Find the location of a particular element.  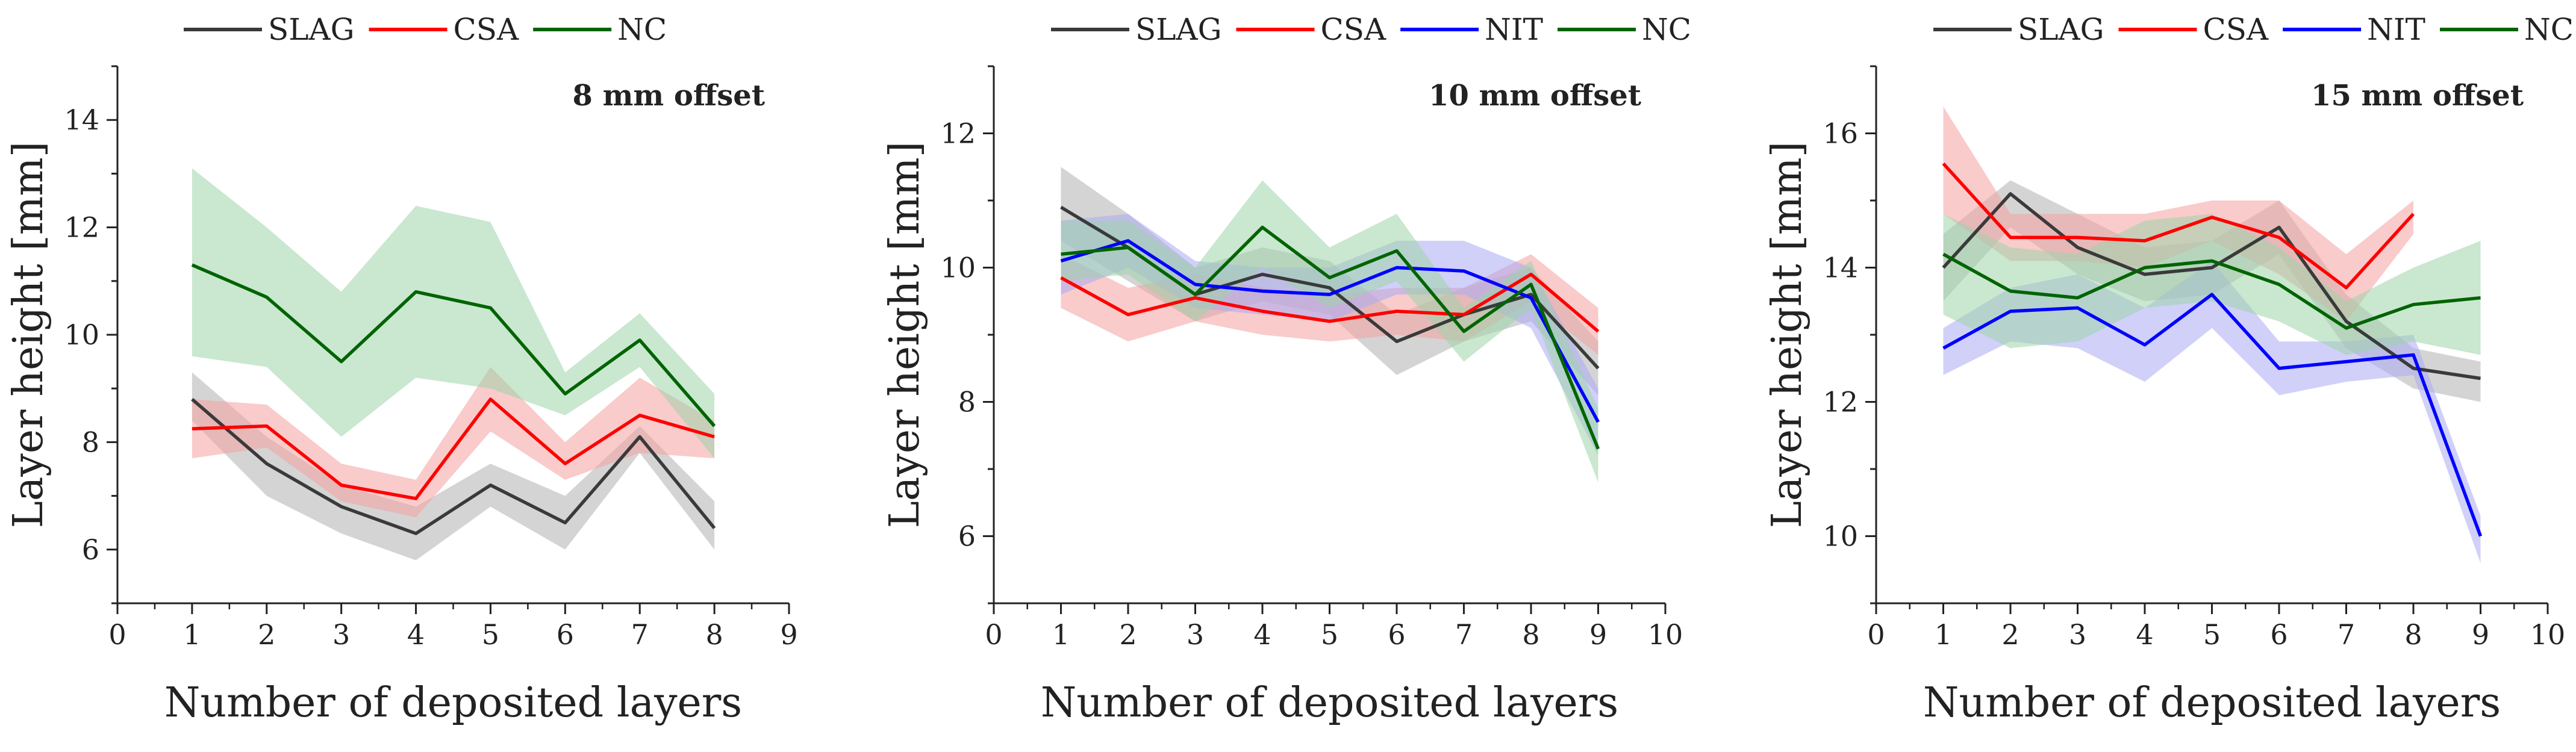

series-line-csa is located at coordinates (2178, 226).